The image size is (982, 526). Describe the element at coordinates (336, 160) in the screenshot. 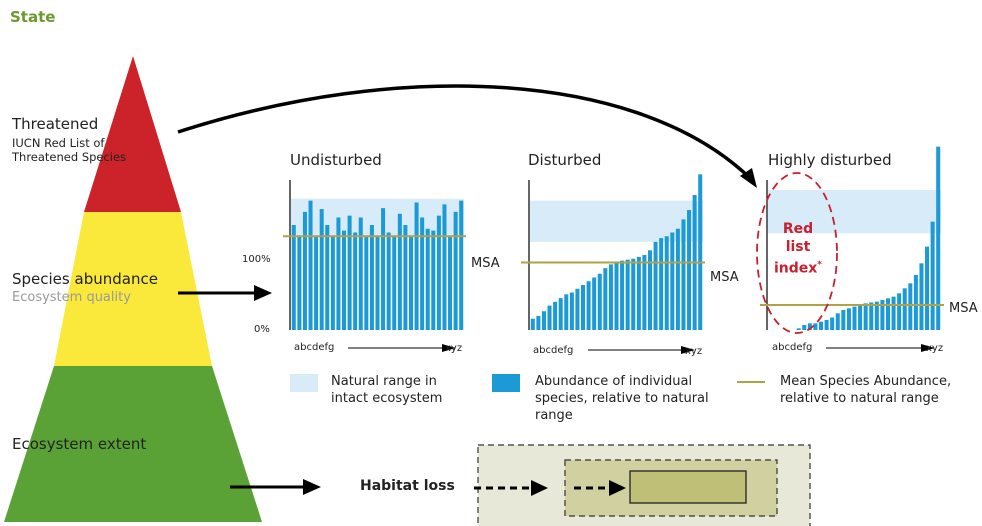

I see `chart-title-undisturbed: Undisturbed` at that location.